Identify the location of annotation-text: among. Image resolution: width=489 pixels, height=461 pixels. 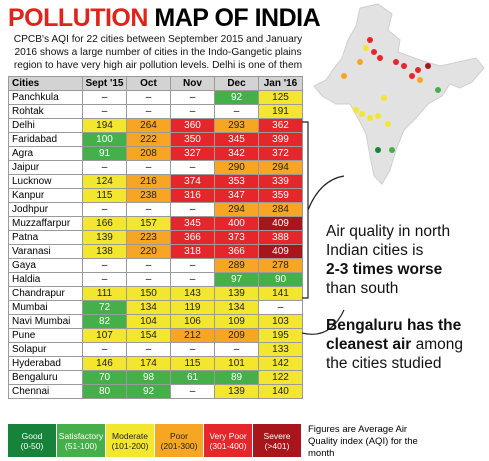
(437, 344).